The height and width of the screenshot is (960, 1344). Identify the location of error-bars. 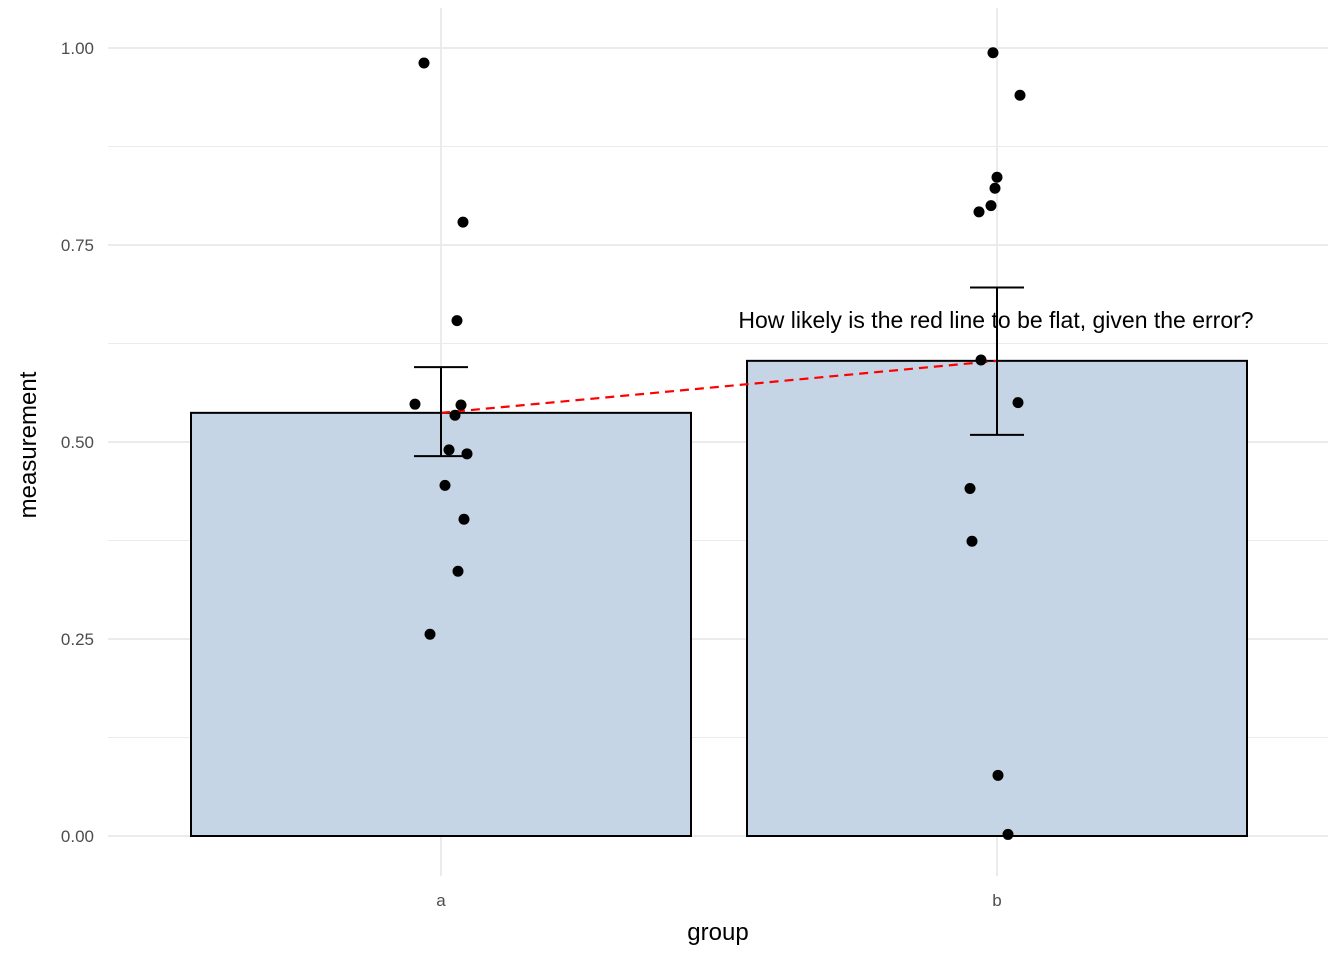
(719, 372).